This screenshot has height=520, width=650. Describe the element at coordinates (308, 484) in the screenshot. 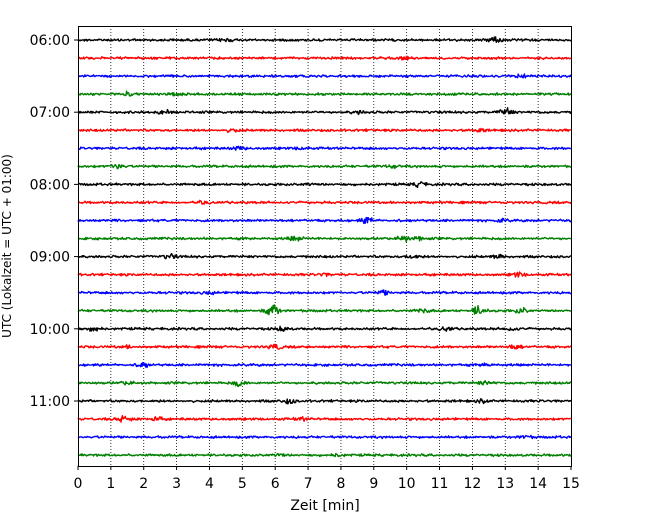

I see `x-tick-label: 7` at that location.